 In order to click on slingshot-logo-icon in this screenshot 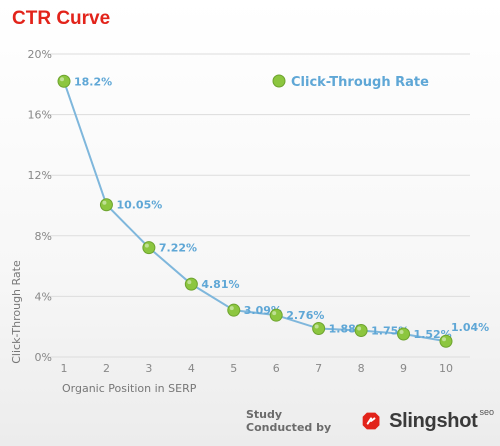, I will do `click(371, 421)`.